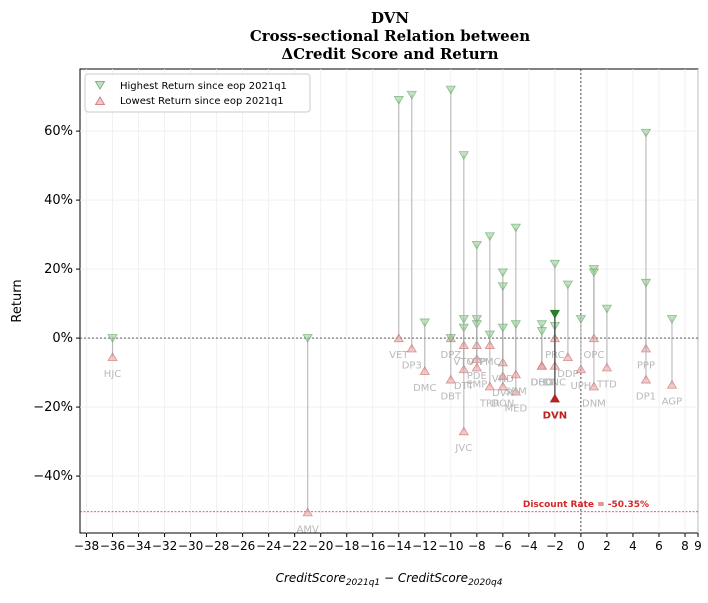 The image size is (708, 603). I want to click on point-label: PMC, so click(490, 362).